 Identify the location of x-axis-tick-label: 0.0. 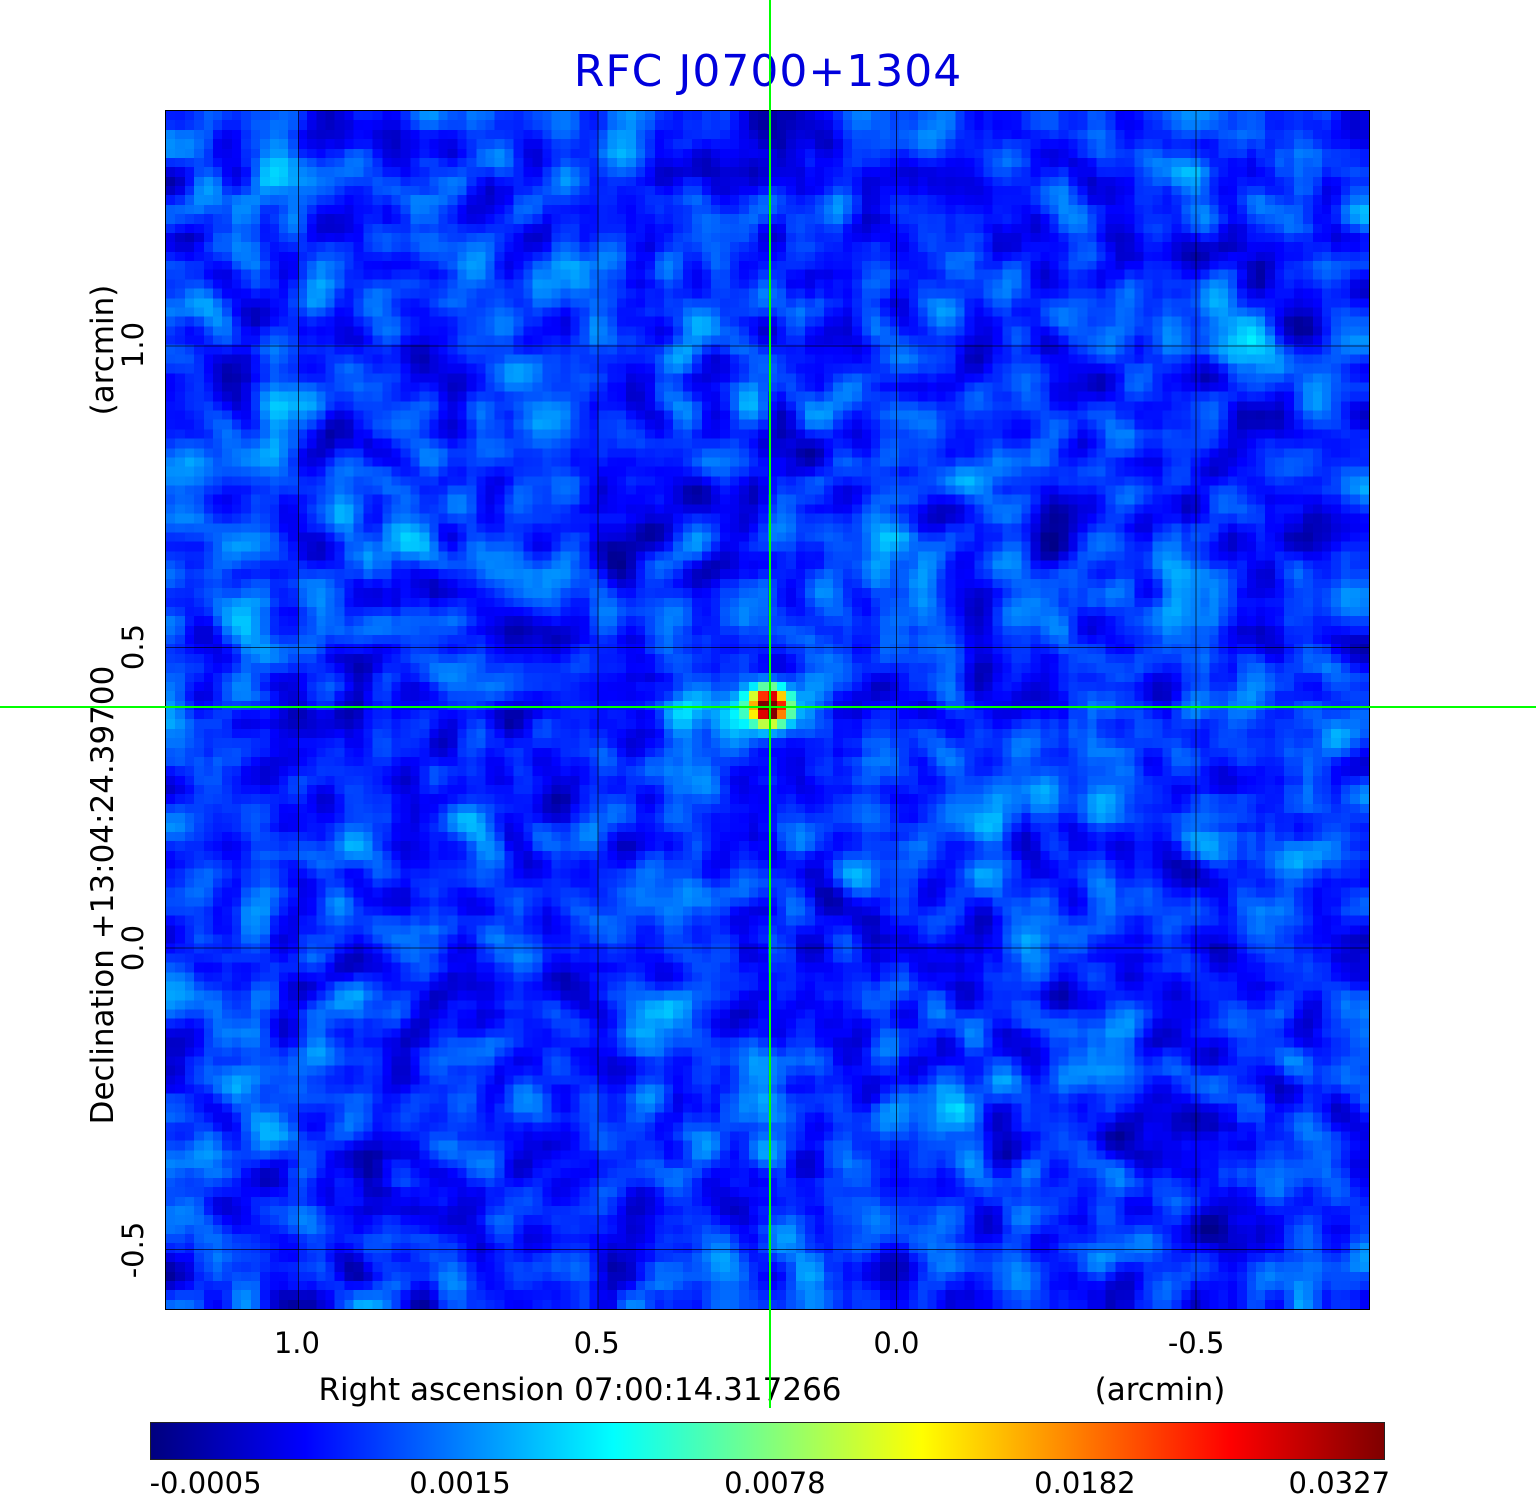
(896, 1343).